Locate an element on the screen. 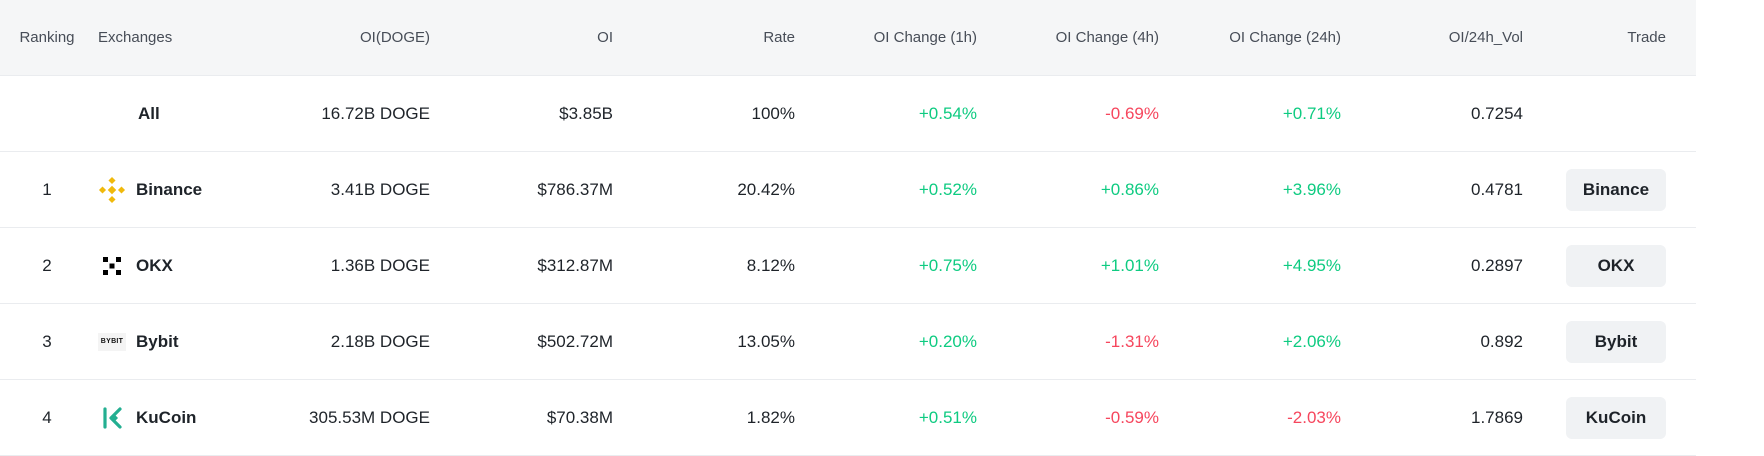 The width and height of the screenshot is (1764, 456). exchange-cell: OKX is located at coordinates (169, 266).